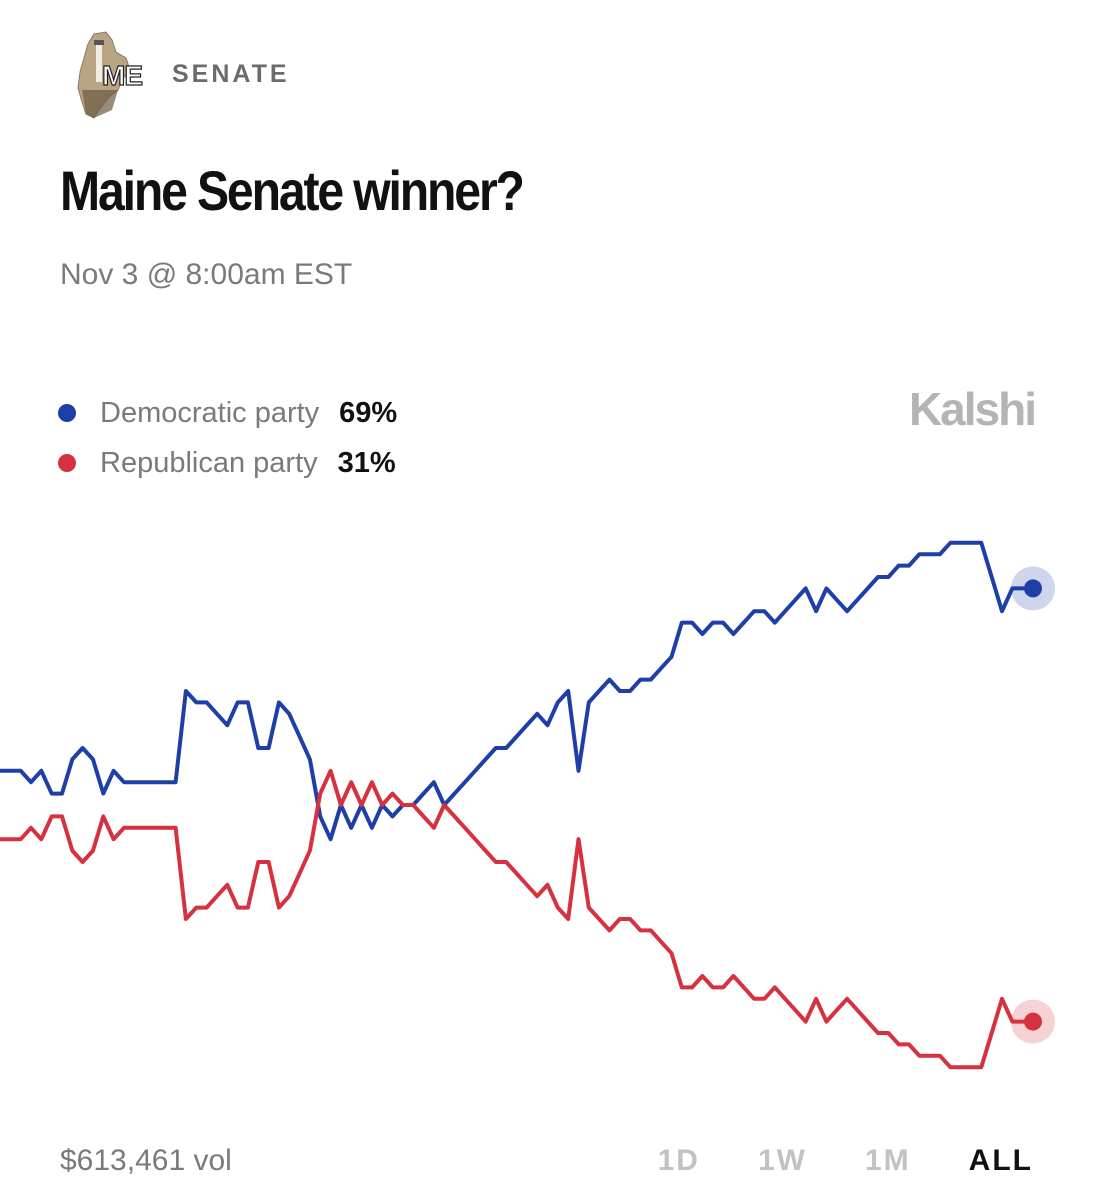  I want to click on state-abbreviation: ME, so click(122, 75).